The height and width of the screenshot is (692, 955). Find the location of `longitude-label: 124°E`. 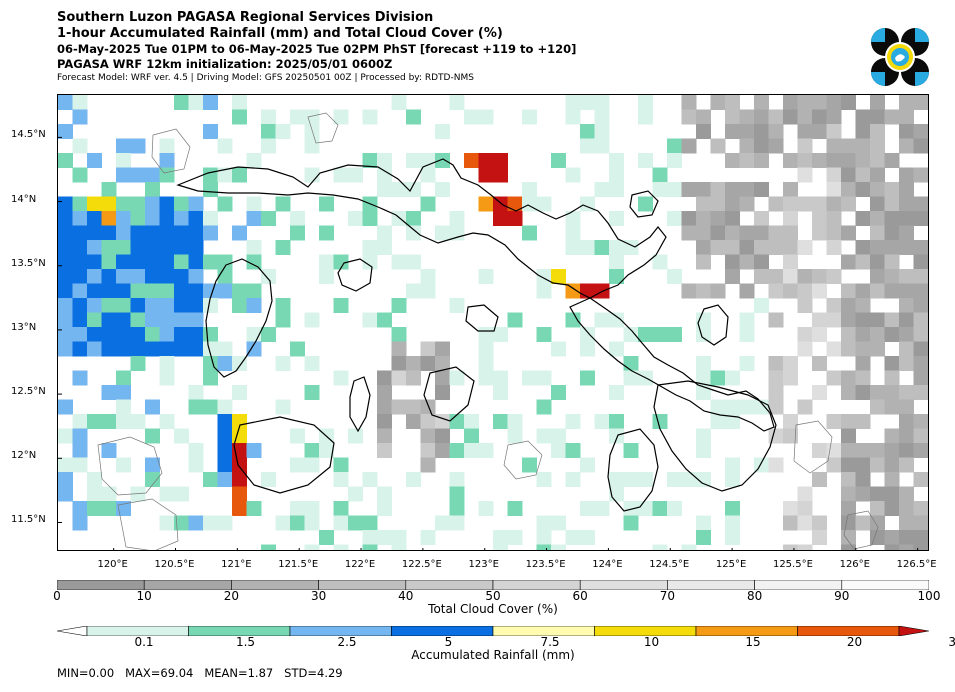

longitude-label: 124°E is located at coordinates (607, 564).